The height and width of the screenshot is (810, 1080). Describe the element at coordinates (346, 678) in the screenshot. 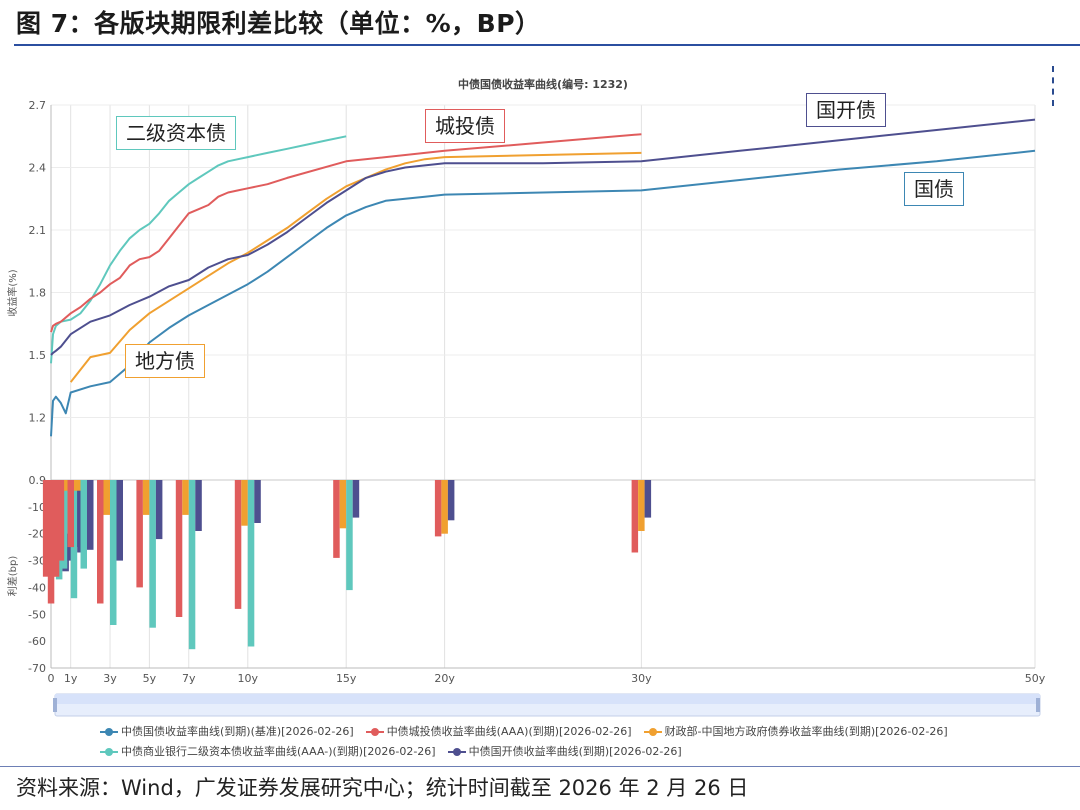

I see `x-tick-label: 15y` at that location.